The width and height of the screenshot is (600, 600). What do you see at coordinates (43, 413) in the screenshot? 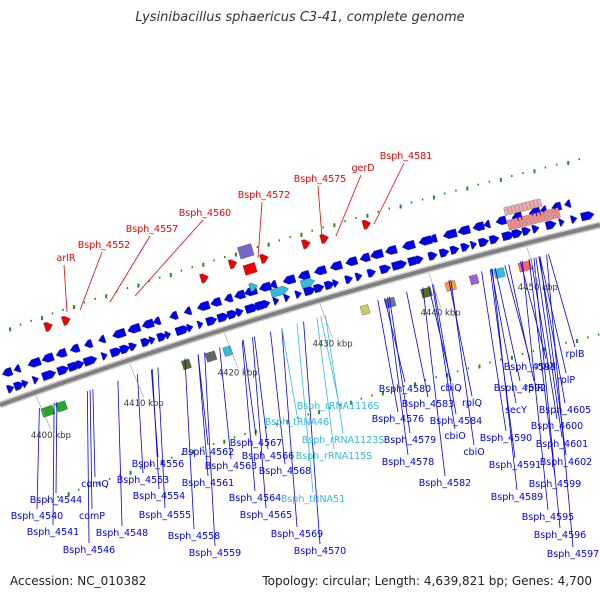
I see `tick-line` at bounding box center [43, 413].